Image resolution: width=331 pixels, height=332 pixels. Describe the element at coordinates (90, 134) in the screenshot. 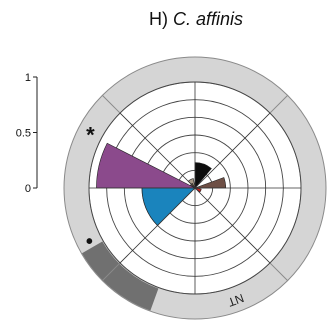

I see `asterisk-marker: *` at that location.